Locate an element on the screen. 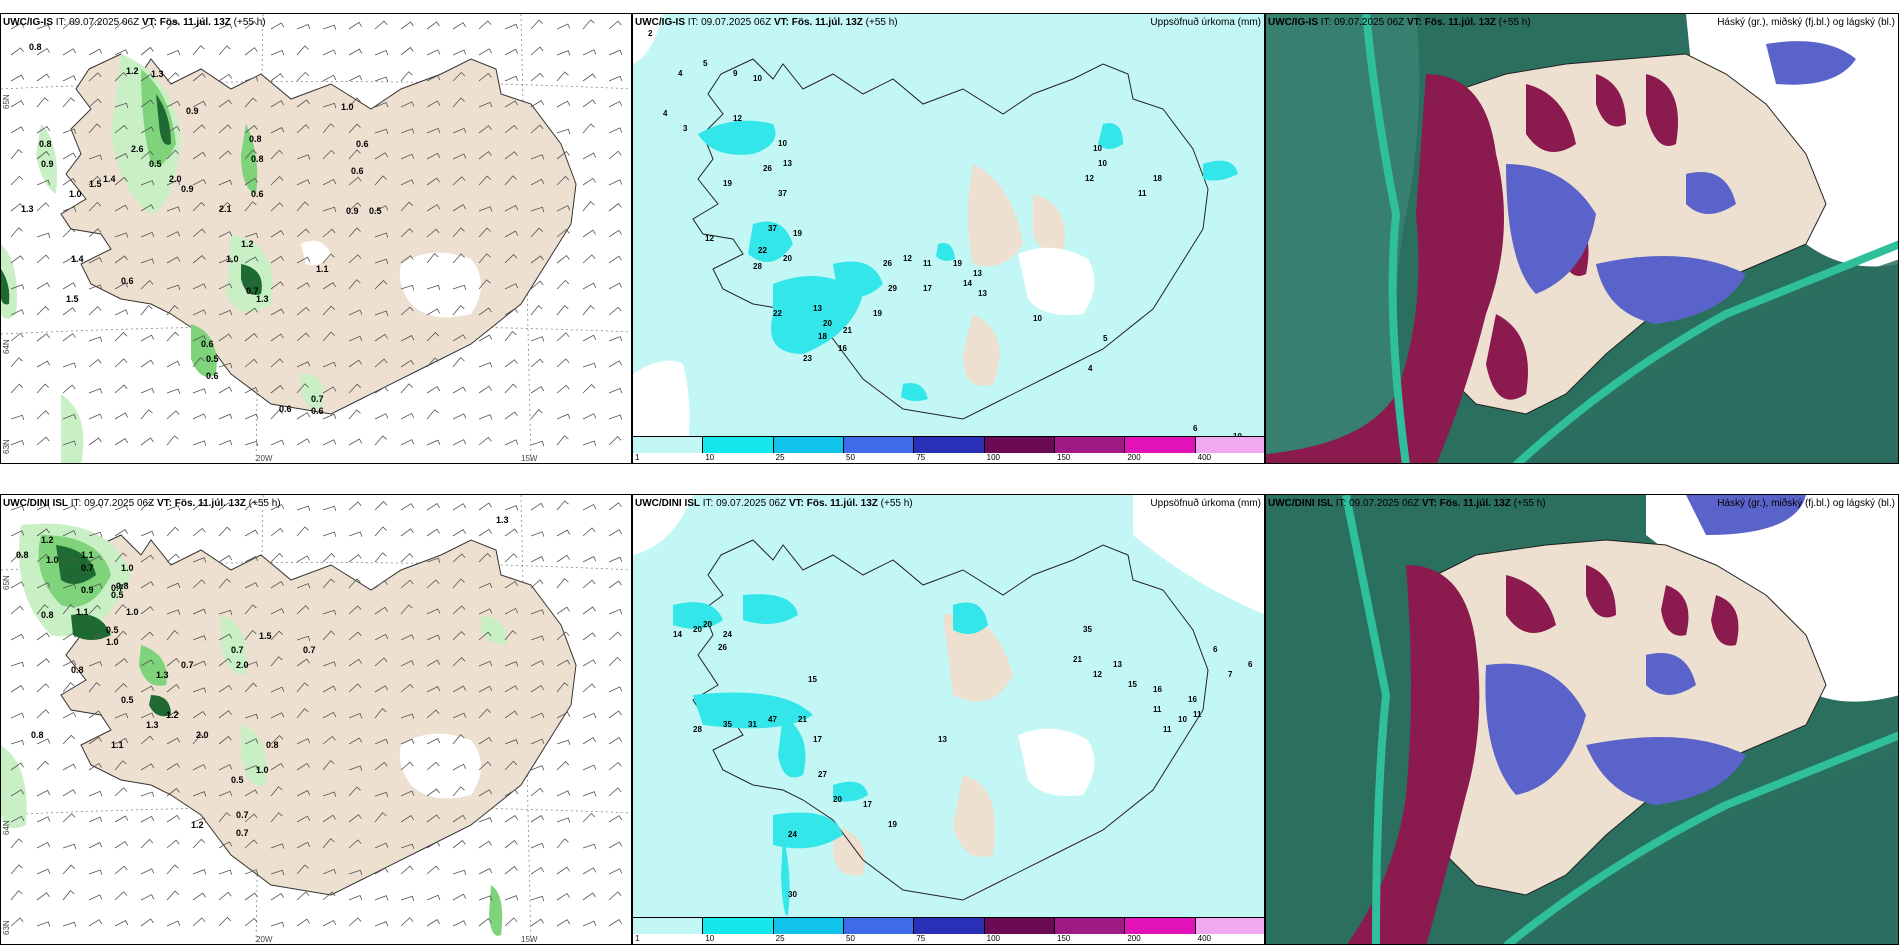  wind-value-label: 2.6 is located at coordinates (137, 149).